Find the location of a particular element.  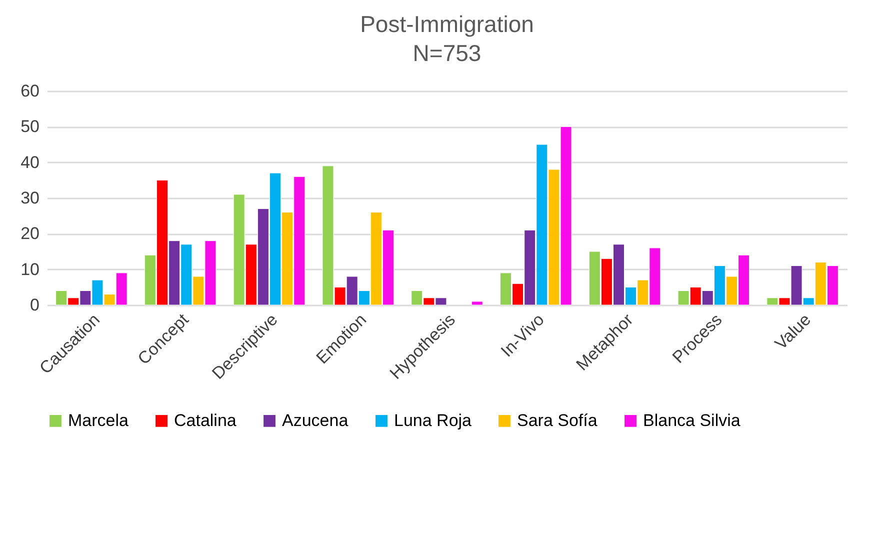

y-tick-label: 30 is located at coordinates (30, 198).